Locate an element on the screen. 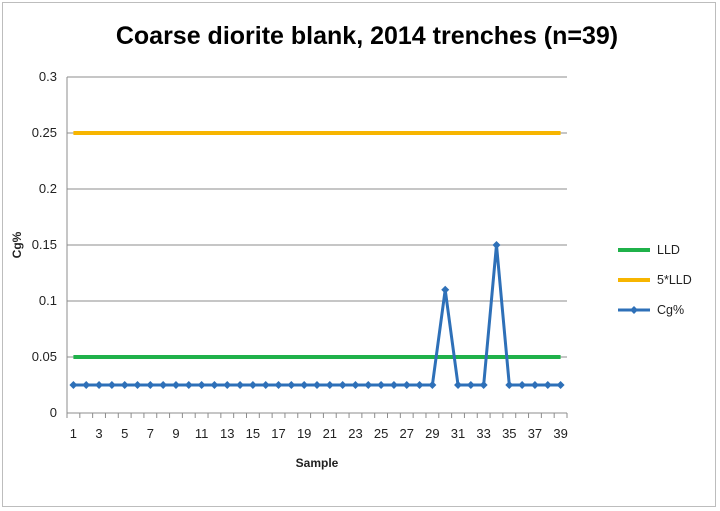 This screenshot has width=720, height=511. x-axis-label: Sample is located at coordinates (317, 463).